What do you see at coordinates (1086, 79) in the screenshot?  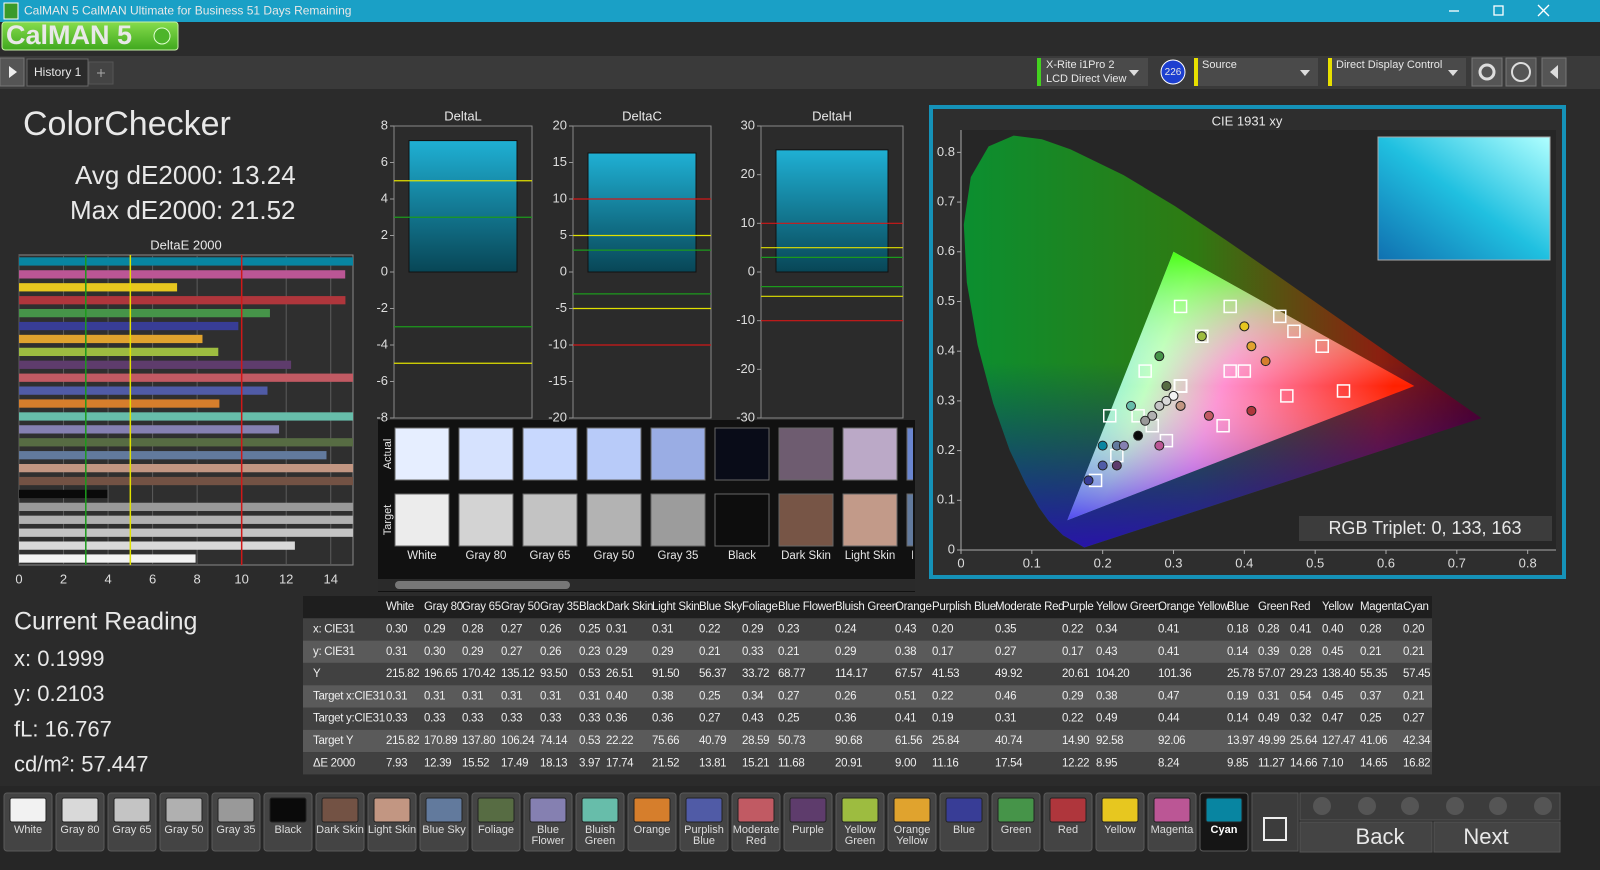 I see `meter-mode: LCD Direct View` at bounding box center [1086, 79].